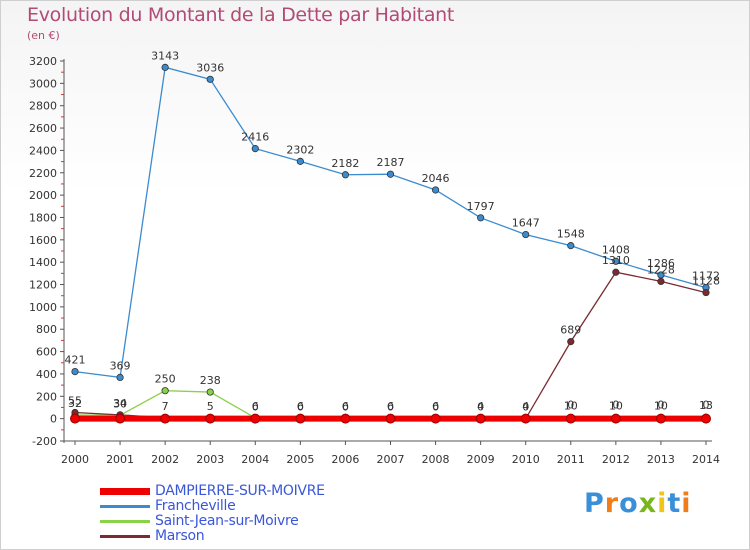 The image size is (750, 550). I want to click on x-tick-label: 2009, so click(481, 459).